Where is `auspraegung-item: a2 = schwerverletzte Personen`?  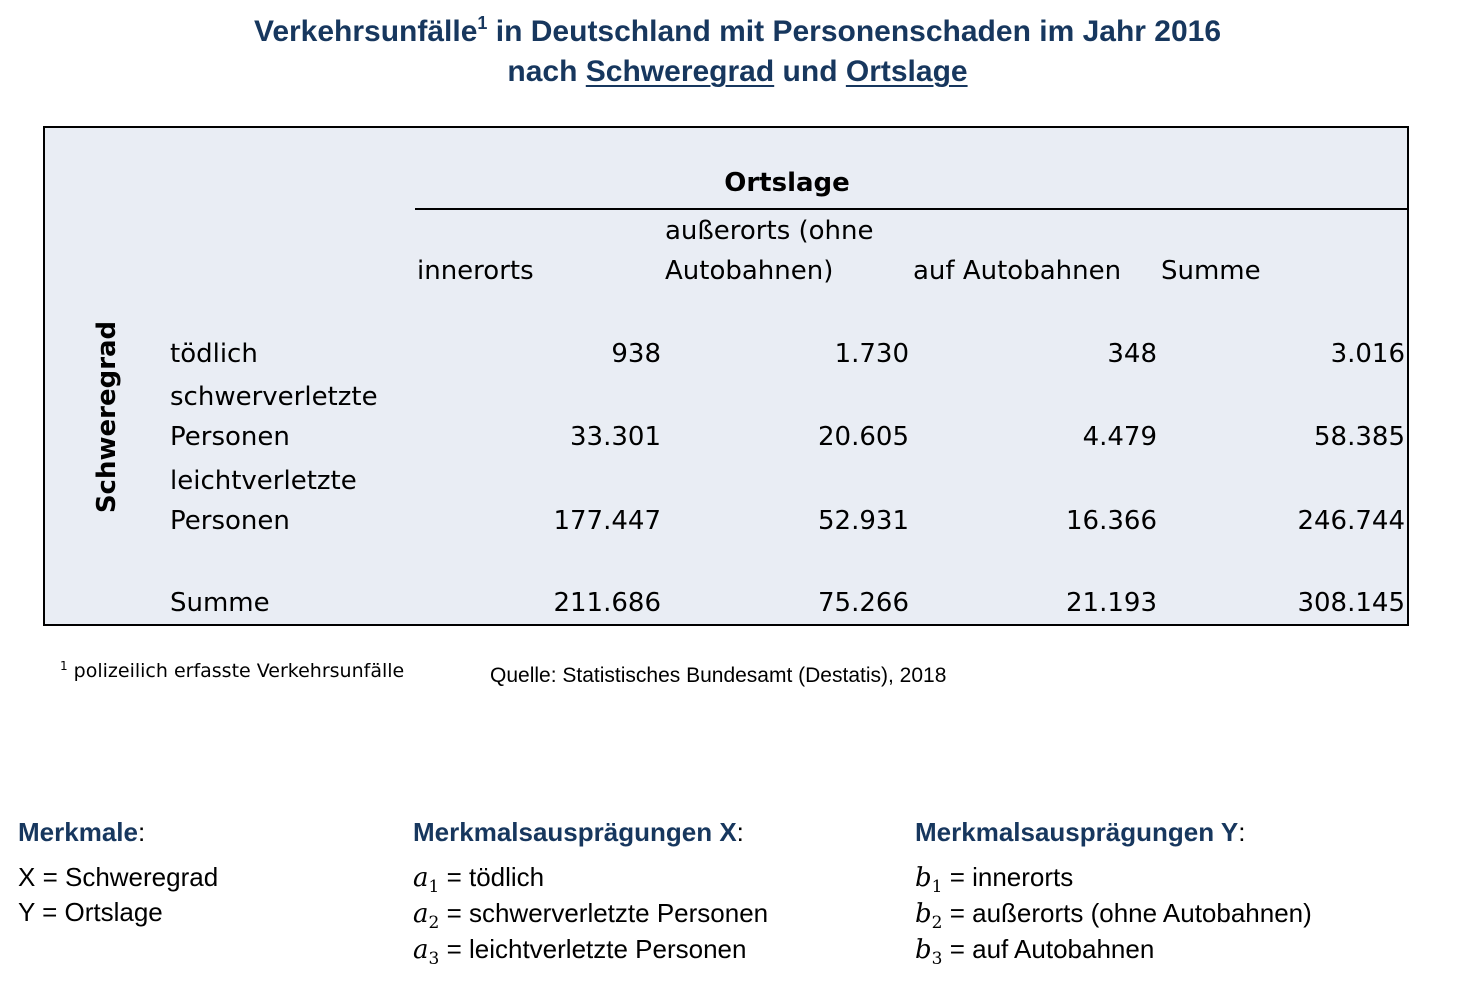
auspraegung-item: a2 = schwerverletzte Personen is located at coordinates (590, 914).